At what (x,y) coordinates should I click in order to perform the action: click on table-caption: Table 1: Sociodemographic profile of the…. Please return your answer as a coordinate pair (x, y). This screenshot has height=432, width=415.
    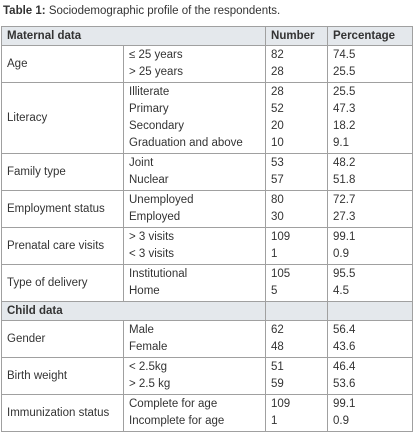
    Looking at the image, I should click on (141, 11).